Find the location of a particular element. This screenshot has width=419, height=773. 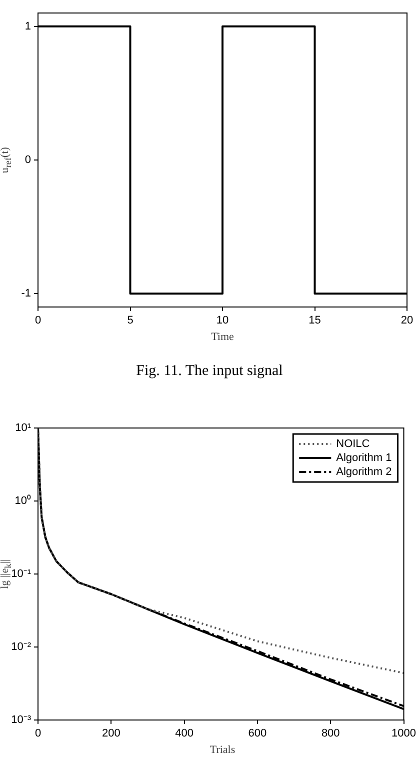

y-tick-label: 10⁻² is located at coordinates (21, 647).